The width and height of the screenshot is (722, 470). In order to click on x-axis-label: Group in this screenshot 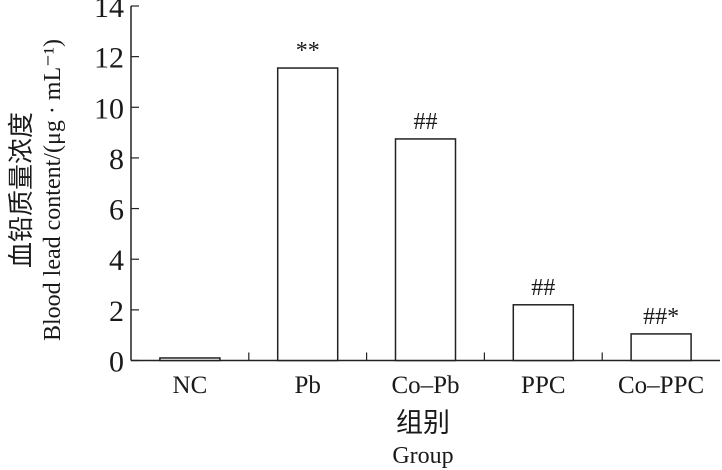, I will do `click(422, 456)`.